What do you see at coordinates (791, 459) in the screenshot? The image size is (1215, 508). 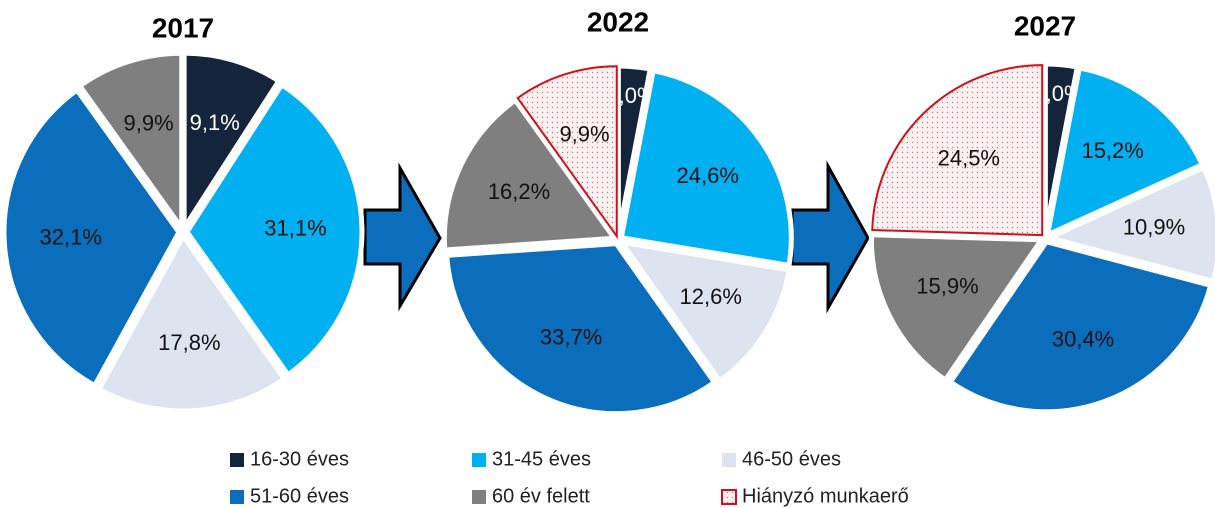 I see `legend-label: 46-50 éves` at bounding box center [791, 459].